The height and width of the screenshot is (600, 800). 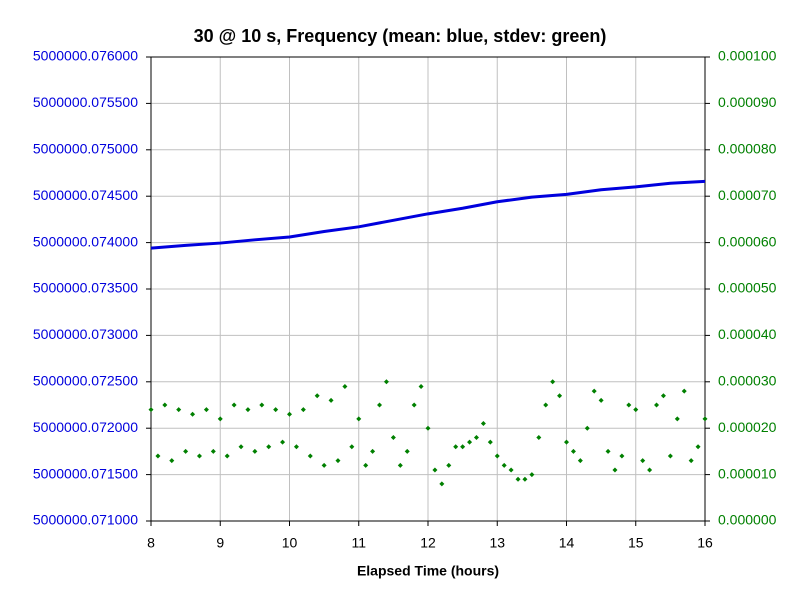 What do you see at coordinates (428, 571) in the screenshot?
I see `x-axis-label: Elapsed Time (hours)` at bounding box center [428, 571].